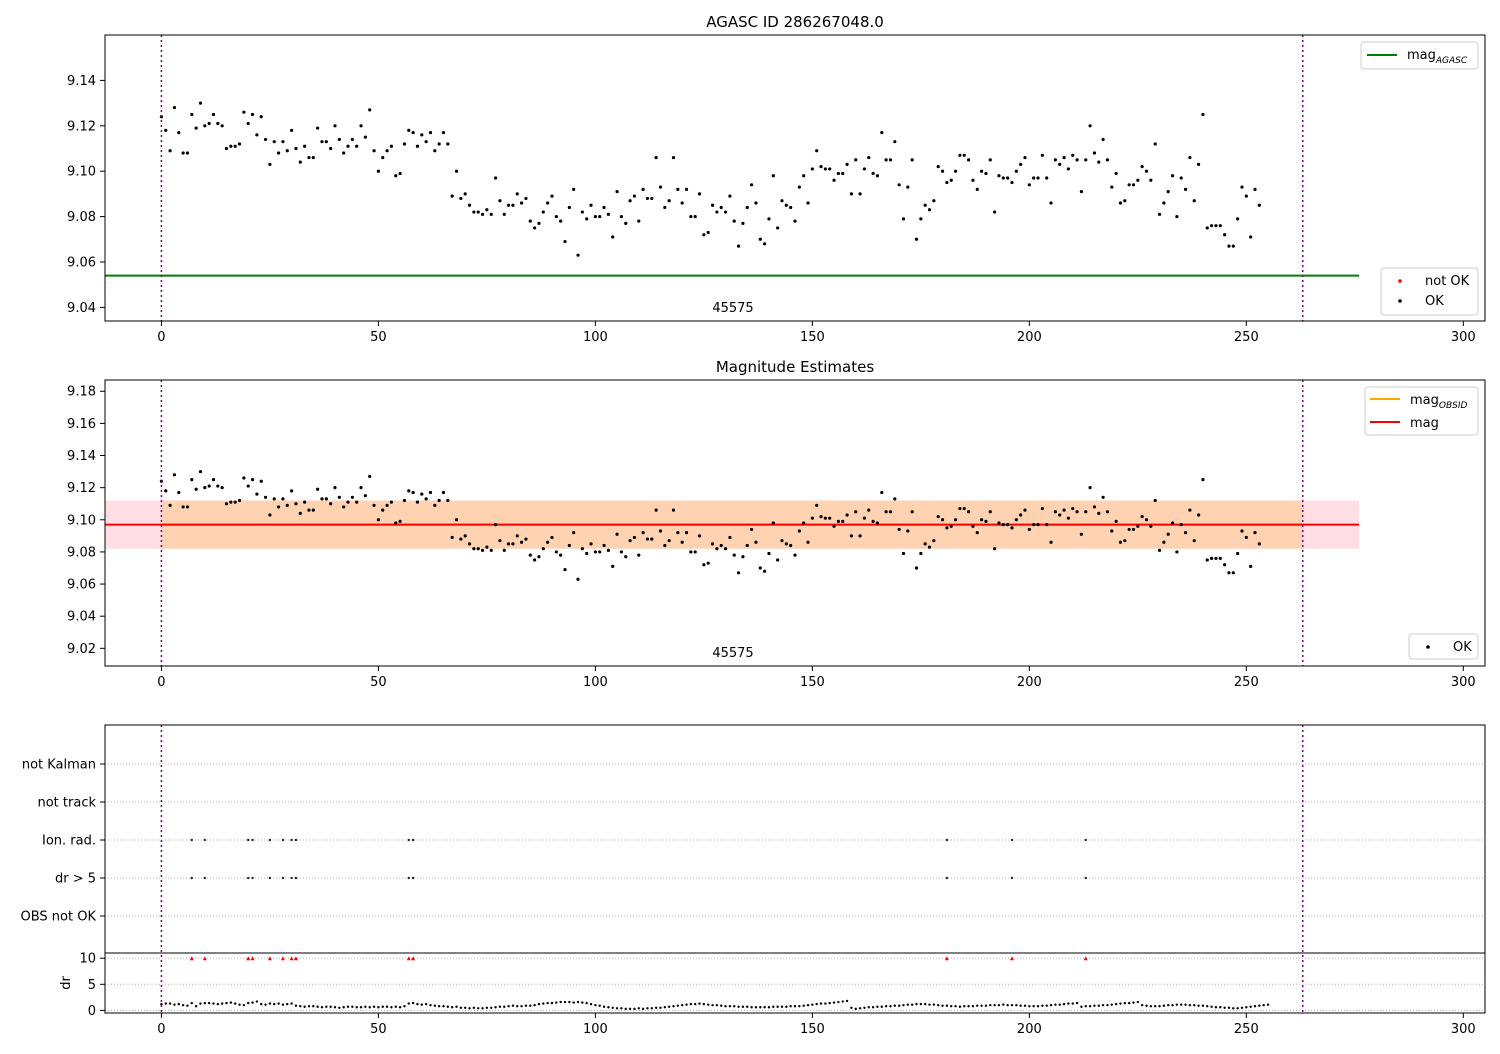 The width and height of the screenshot is (1500, 1054). What do you see at coordinates (81, 172) in the screenshot?
I see `y-tick-label: 9.10` at bounding box center [81, 172].